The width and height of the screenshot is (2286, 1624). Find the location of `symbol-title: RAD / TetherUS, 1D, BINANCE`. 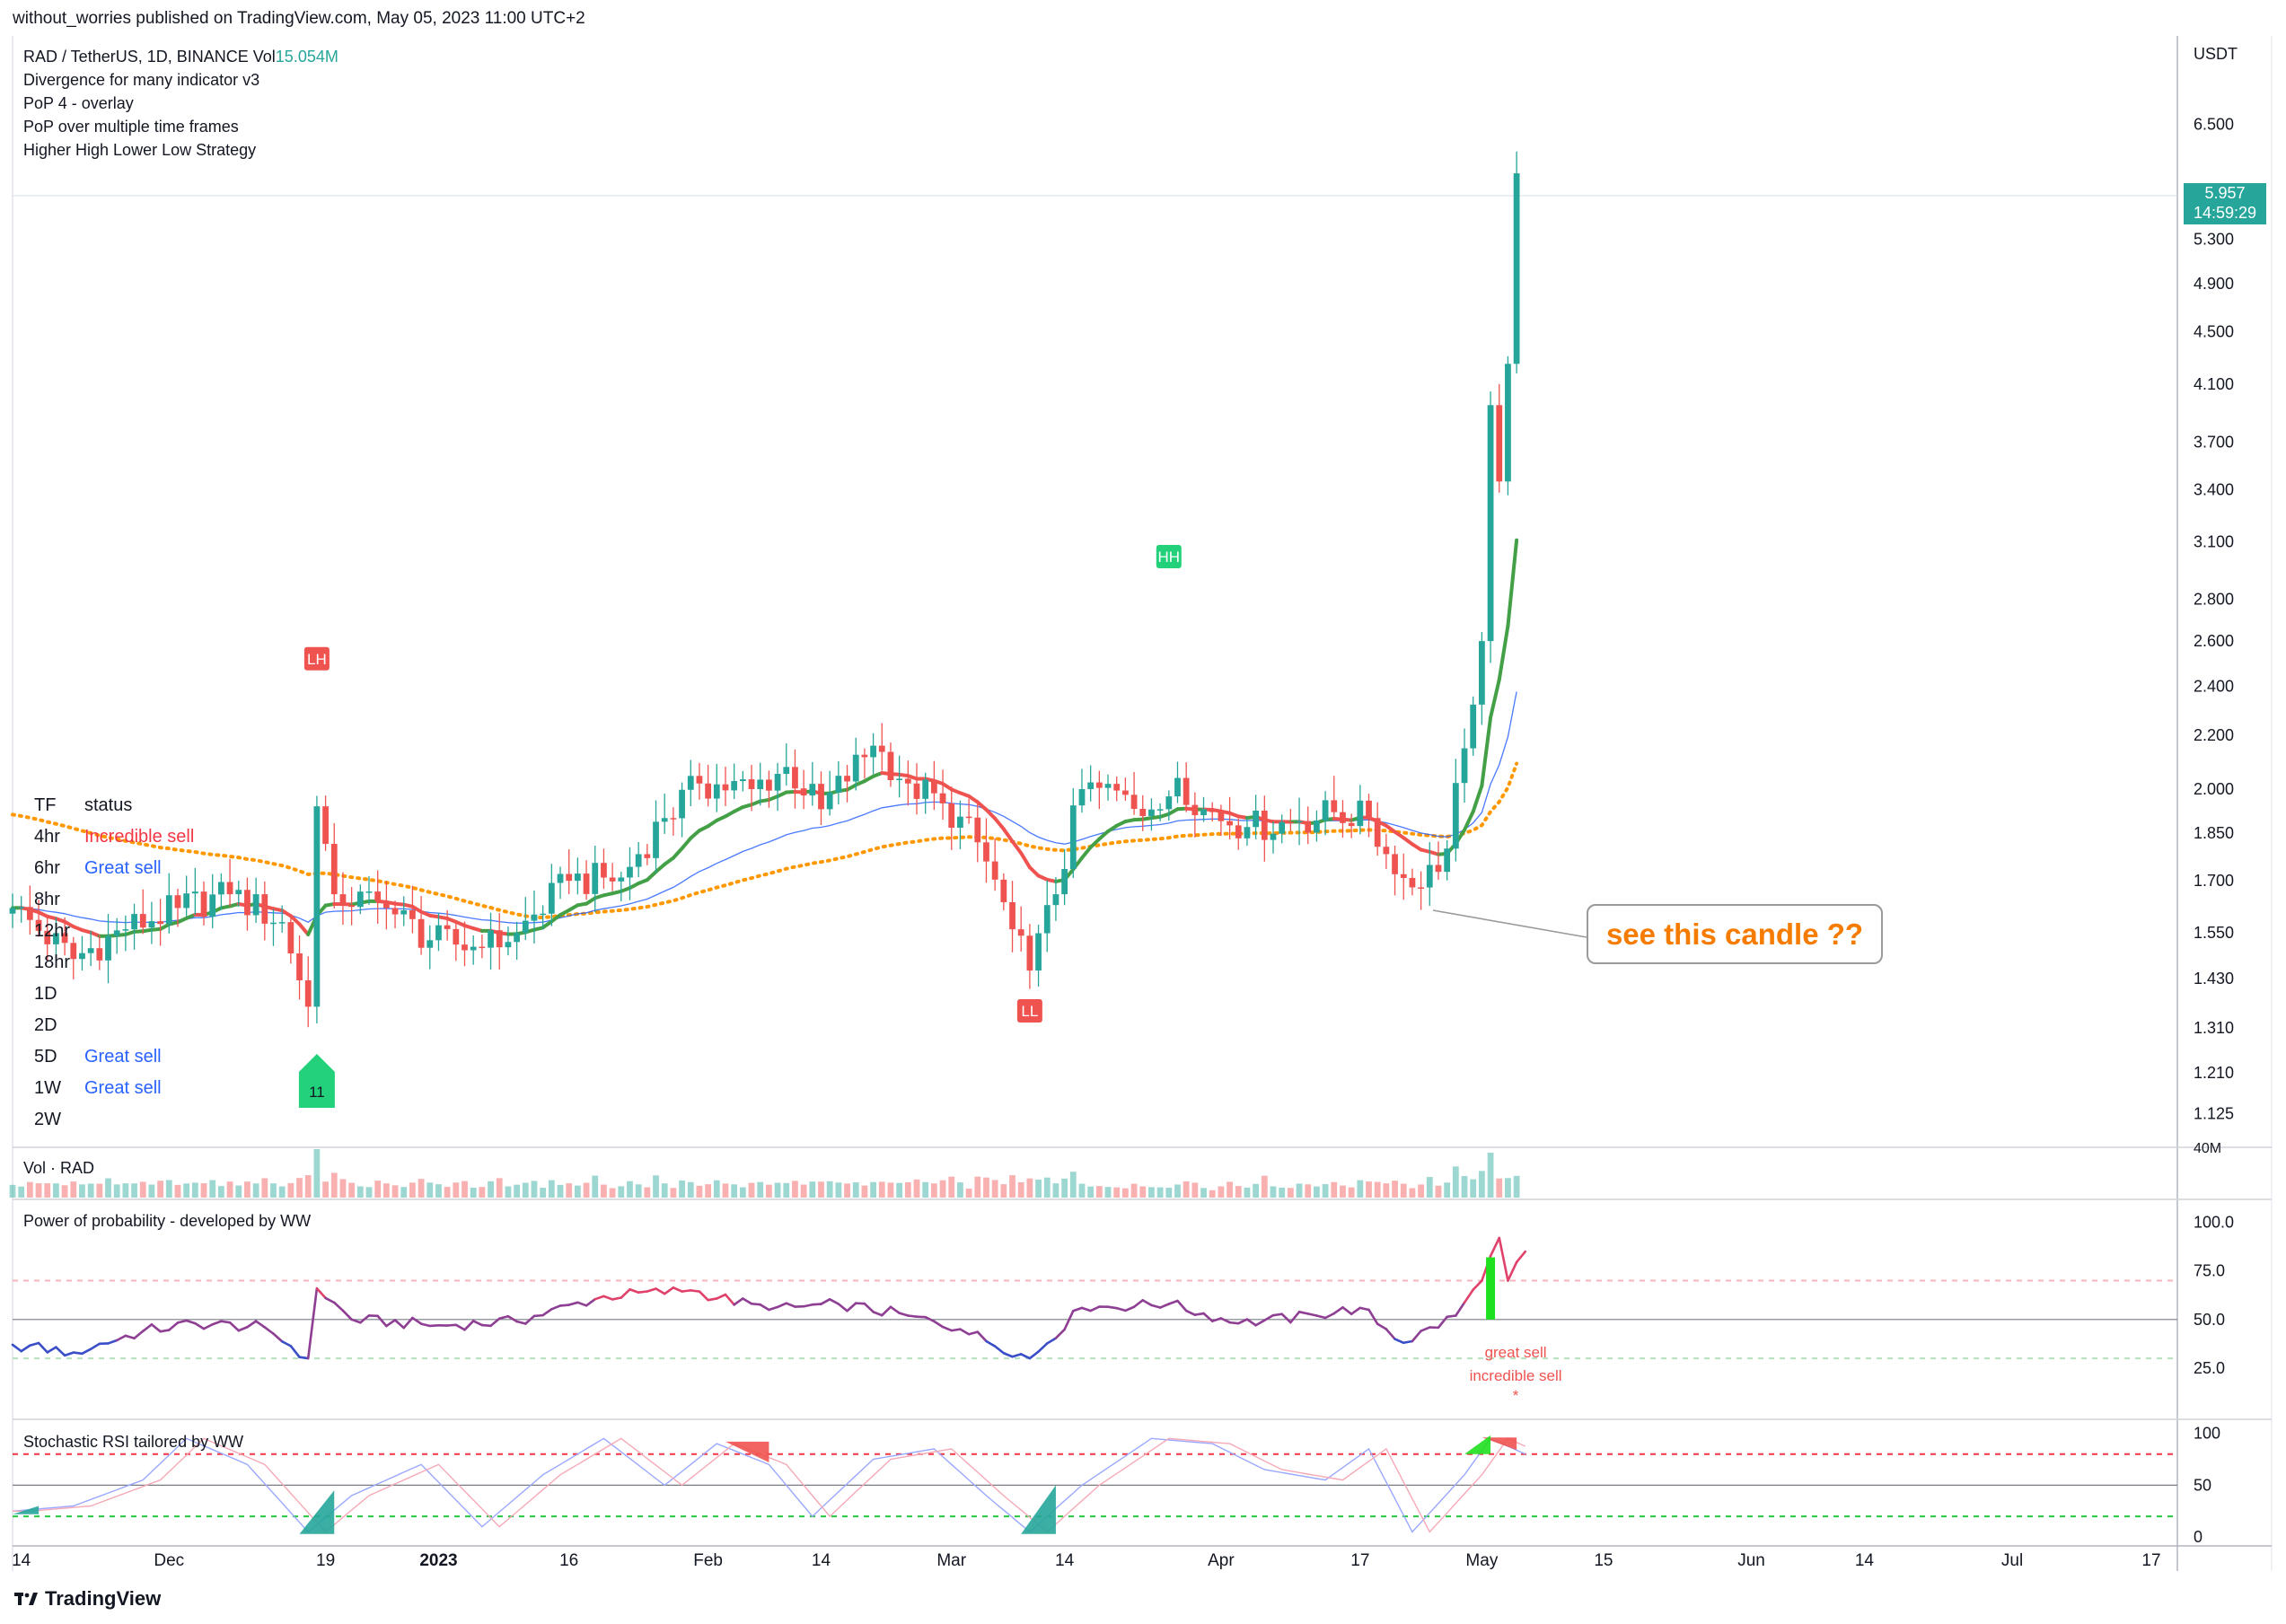

symbol-title: RAD / TetherUS, 1D, BINANCE is located at coordinates (136, 57).